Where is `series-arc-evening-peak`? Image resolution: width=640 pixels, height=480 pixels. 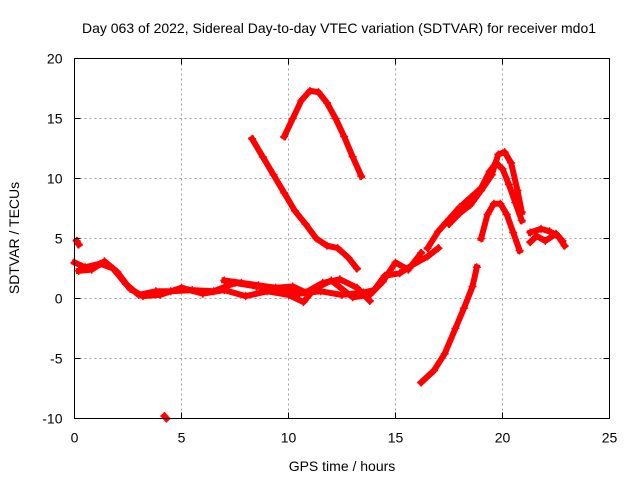 series-arc-evening-peak is located at coordinates (474, 206).